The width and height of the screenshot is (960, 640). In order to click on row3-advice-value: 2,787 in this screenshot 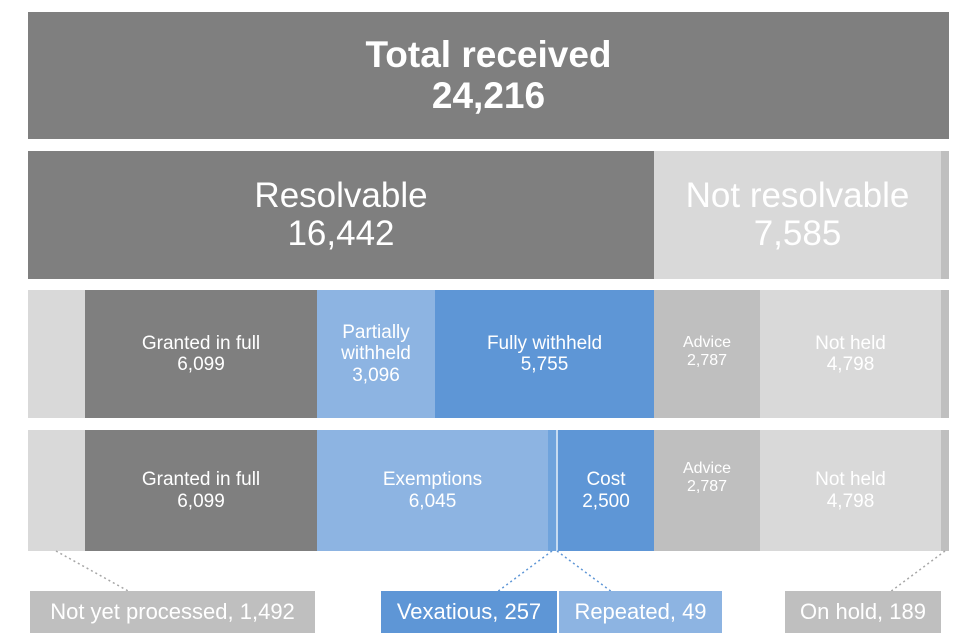, I will do `click(707, 360)`.